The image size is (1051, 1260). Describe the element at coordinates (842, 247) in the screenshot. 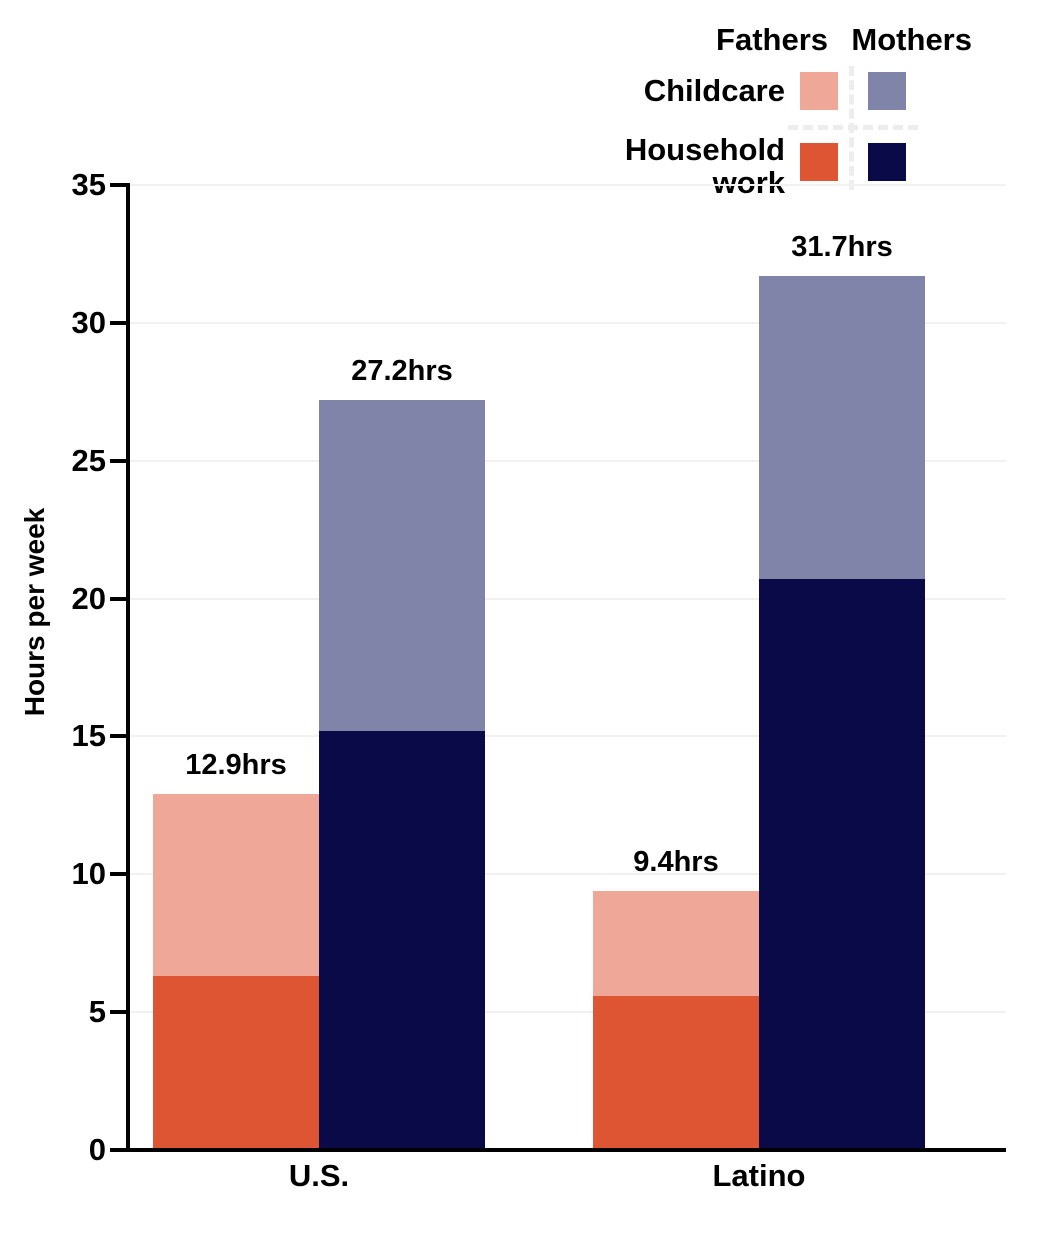

I see `bar-total-label: 31.7hrs` at that location.